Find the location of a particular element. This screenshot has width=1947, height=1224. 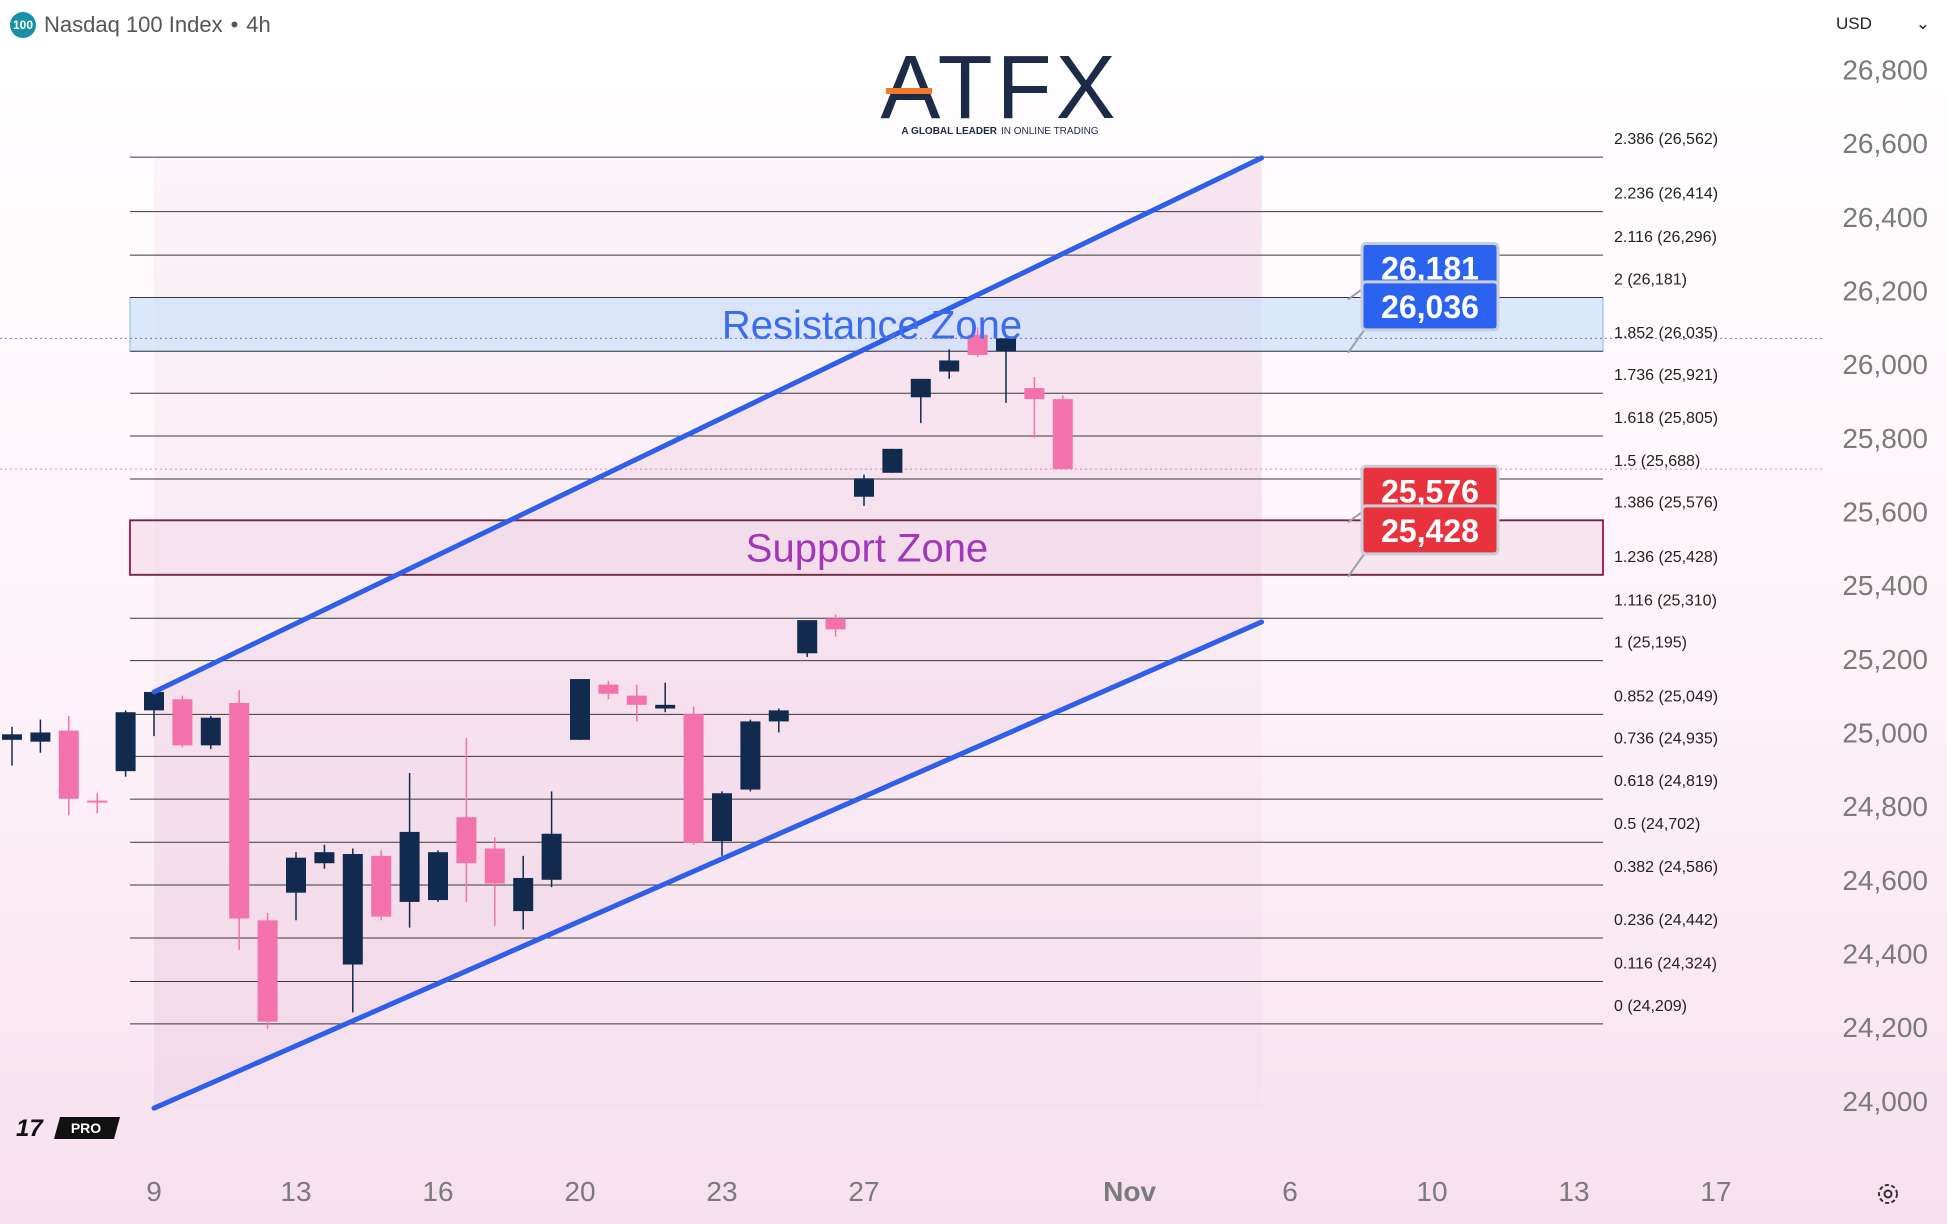

x-tick-label: 6 is located at coordinates (1290, 1191).